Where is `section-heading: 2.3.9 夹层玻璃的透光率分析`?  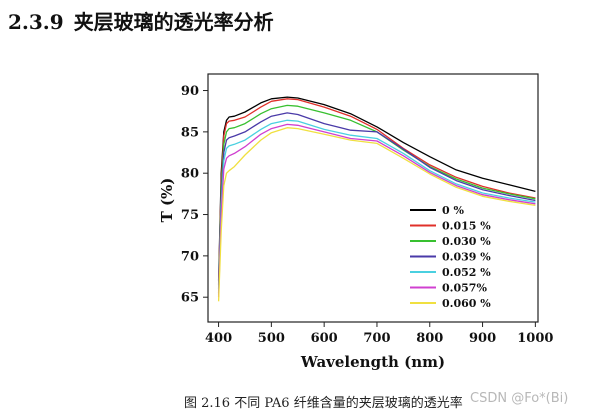
section-heading: 2.3.9 夹层玻璃的透光率分析 is located at coordinates (141, 20).